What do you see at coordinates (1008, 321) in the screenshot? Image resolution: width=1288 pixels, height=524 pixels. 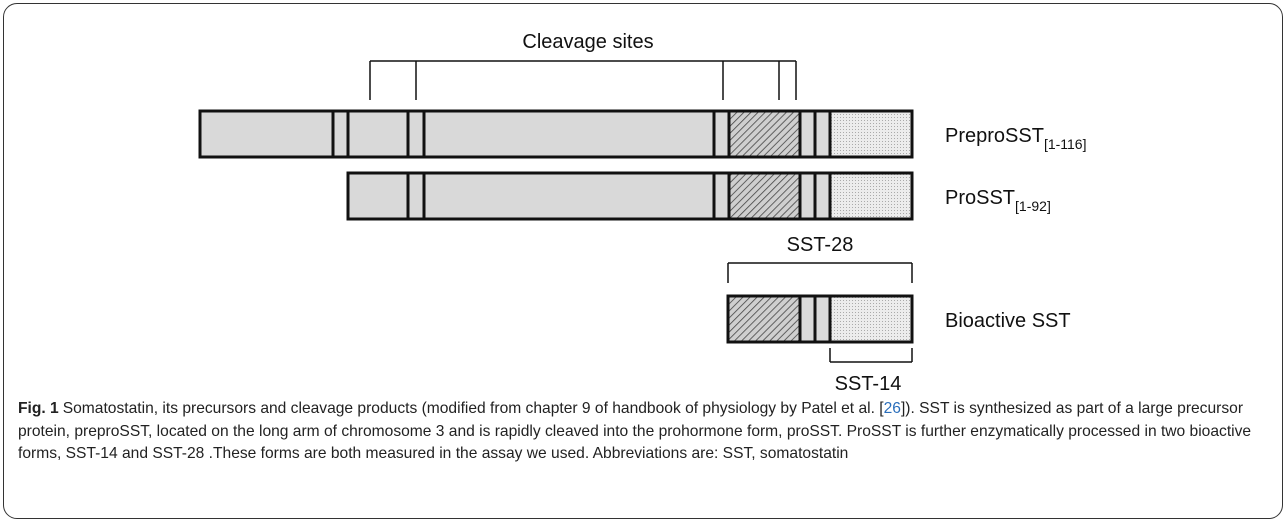 I see `bioactive-label: Bioactive SST` at bounding box center [1008, 321].